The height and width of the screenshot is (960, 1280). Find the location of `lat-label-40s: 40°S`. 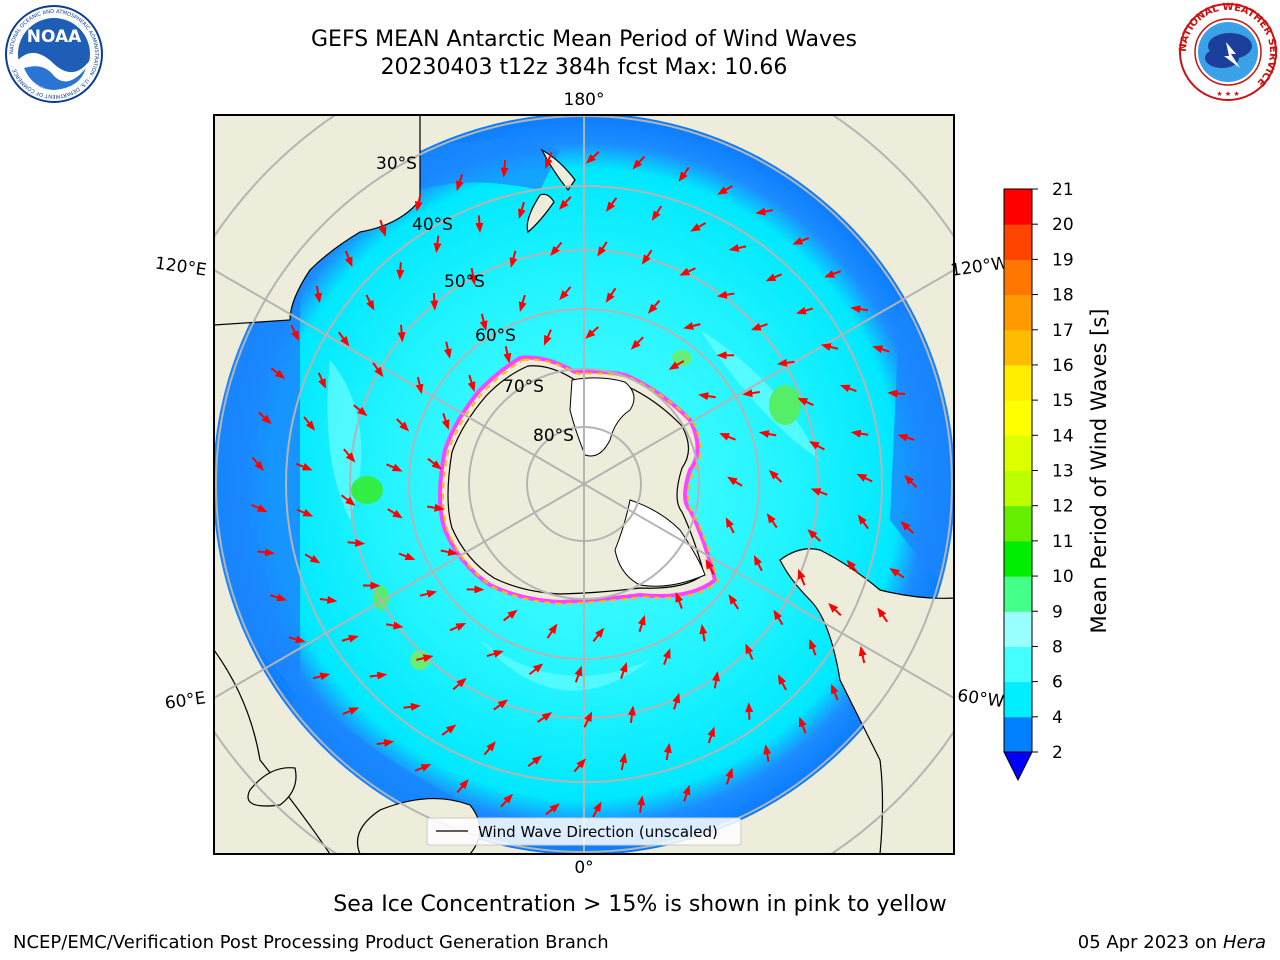

lat-label-40s: 40°S is located at coordinates (432, 225).